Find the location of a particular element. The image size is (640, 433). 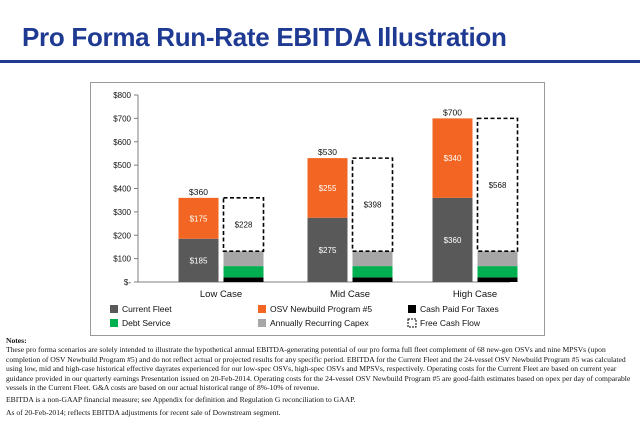

y-tick-label: $800 is located at coordinates (122, 95).